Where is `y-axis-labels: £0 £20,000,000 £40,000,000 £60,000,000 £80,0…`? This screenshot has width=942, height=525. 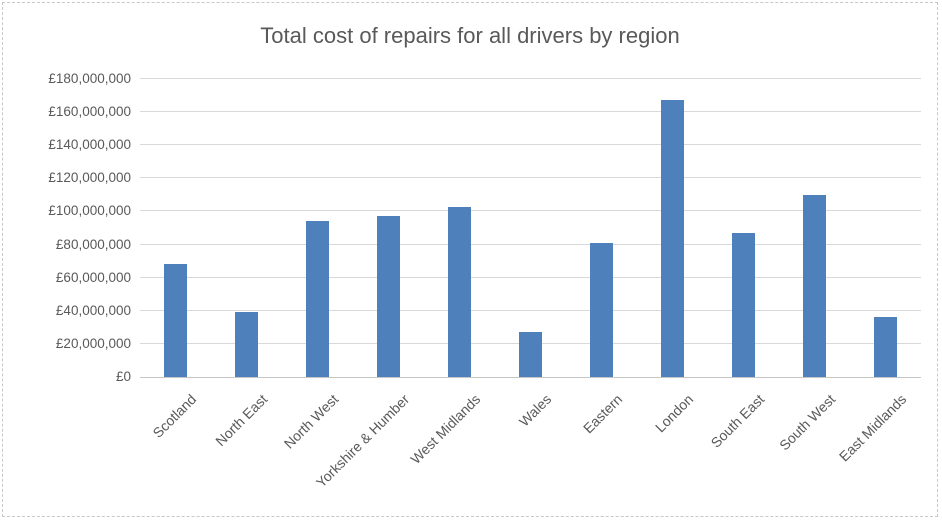
y-axis-labels: £0 £20,000,000 £40,000,000 £60,000,000 £80,0… is located at coordinates (67, 259).